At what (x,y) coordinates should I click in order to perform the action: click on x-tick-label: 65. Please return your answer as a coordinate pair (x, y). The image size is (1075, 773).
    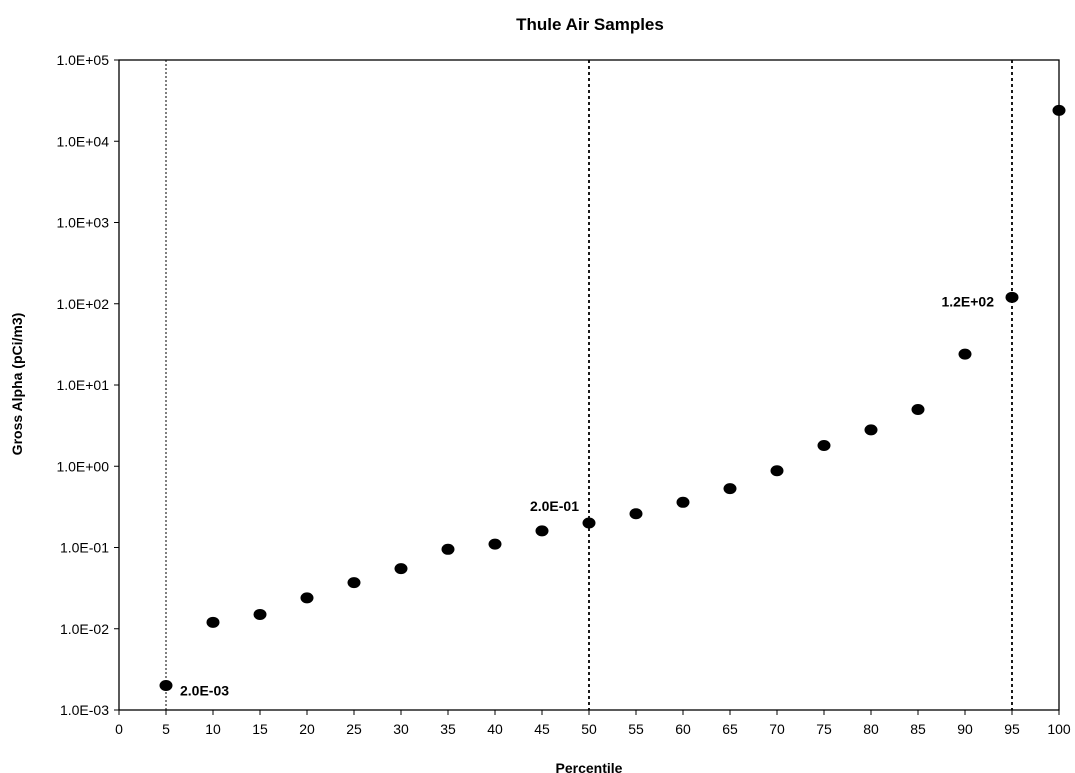
    Looking at the image, I should click on (730, 729).